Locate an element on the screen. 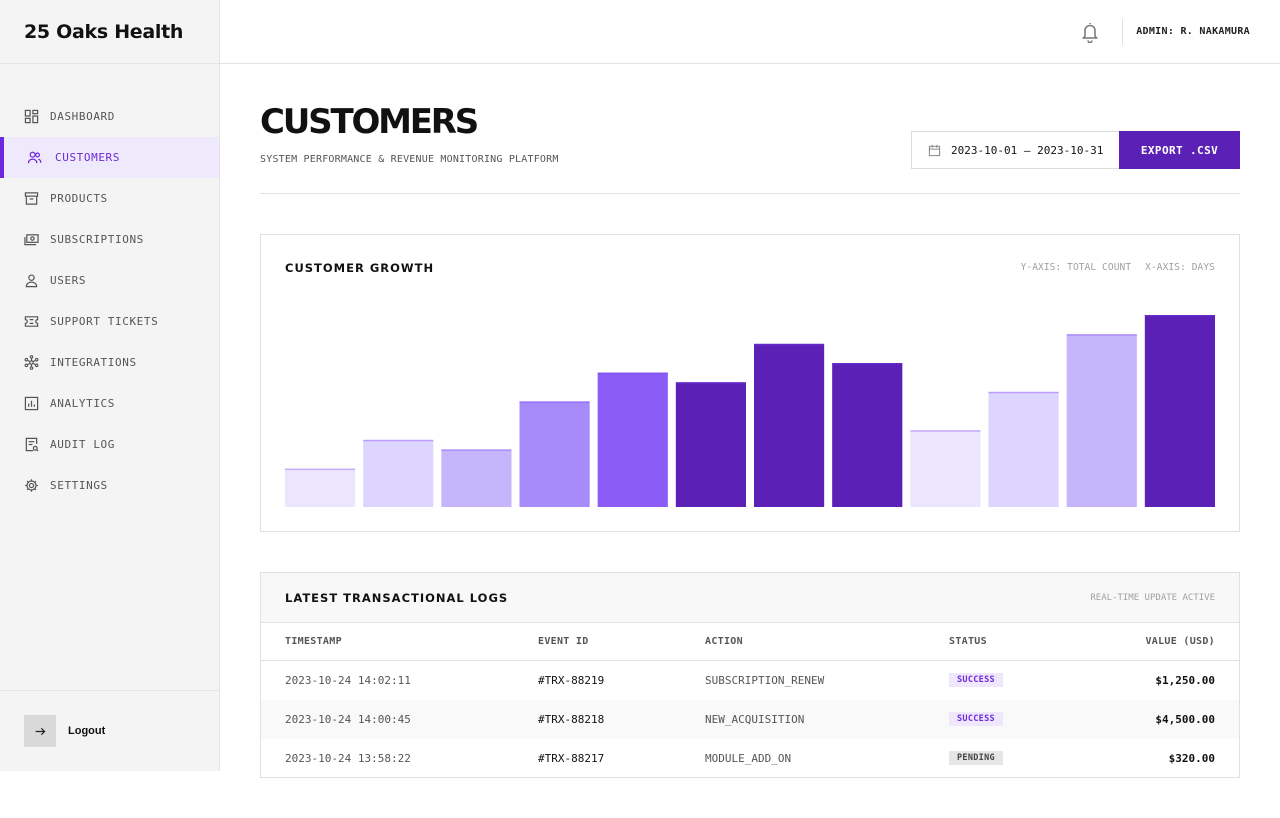 This screenshot has height=818, width=1280. bell-icon is located at coordinates (1090, 32).